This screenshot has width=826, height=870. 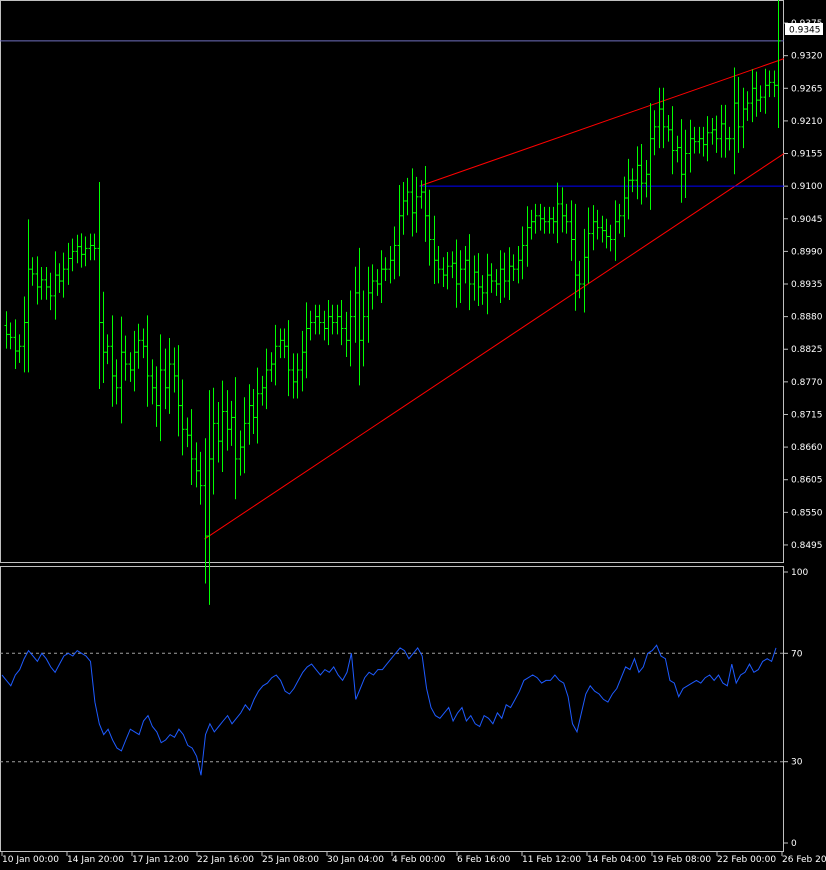 I want to click on price-tick-label: 0.8825, so click(x=807, y=350).